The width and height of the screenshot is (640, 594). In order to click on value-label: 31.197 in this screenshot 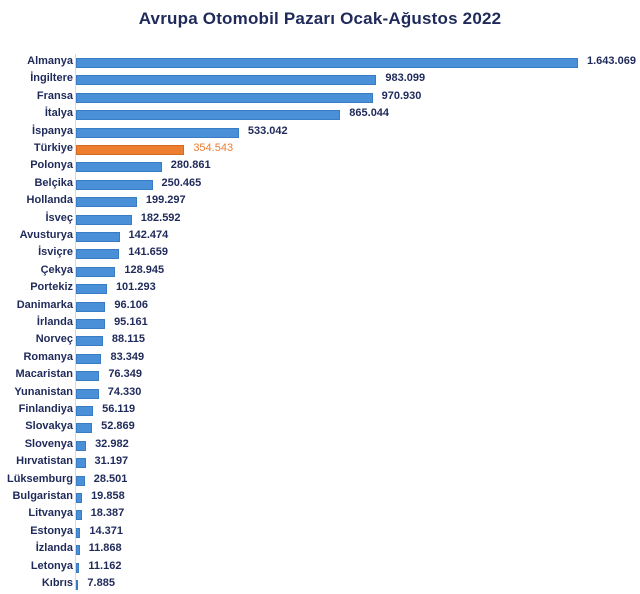, I will do `click(111, 461)`.